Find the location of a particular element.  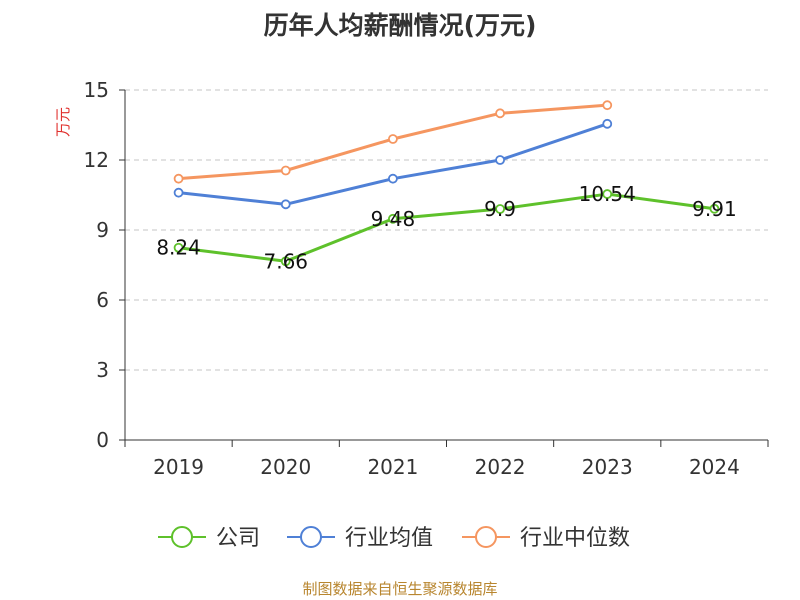

y-tick-label: 15 is located at coordinates (96, 90).